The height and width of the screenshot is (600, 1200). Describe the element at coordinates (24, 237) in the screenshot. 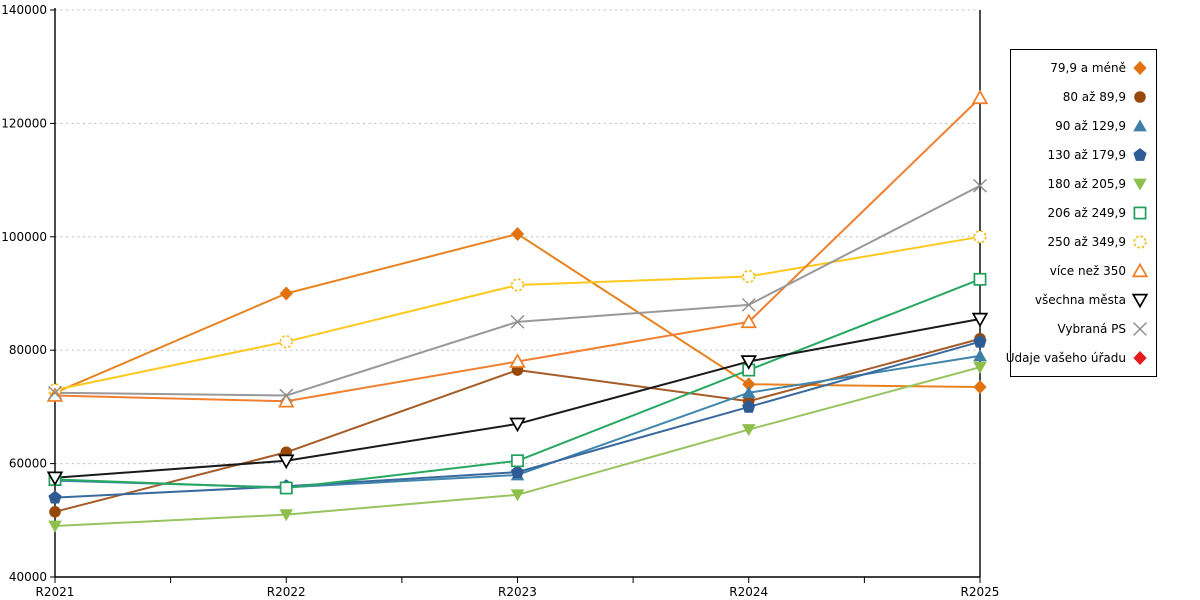

I see `y-axis-label: 100000` at that location.